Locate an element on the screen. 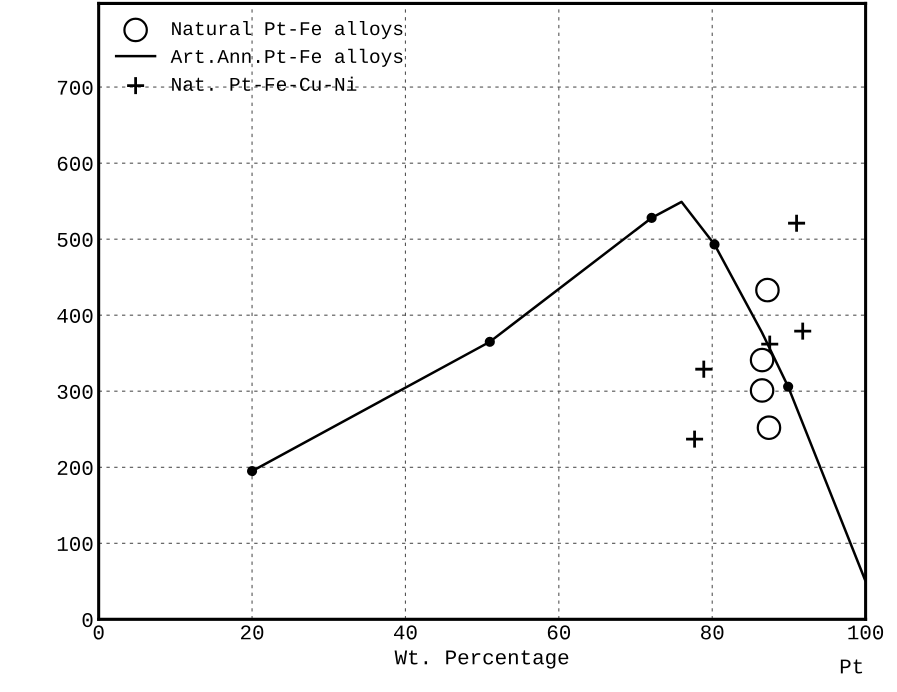 The width and height of the screenshot is (897, 692). y-tick-label: 700 is located at coordinates (75, 87).